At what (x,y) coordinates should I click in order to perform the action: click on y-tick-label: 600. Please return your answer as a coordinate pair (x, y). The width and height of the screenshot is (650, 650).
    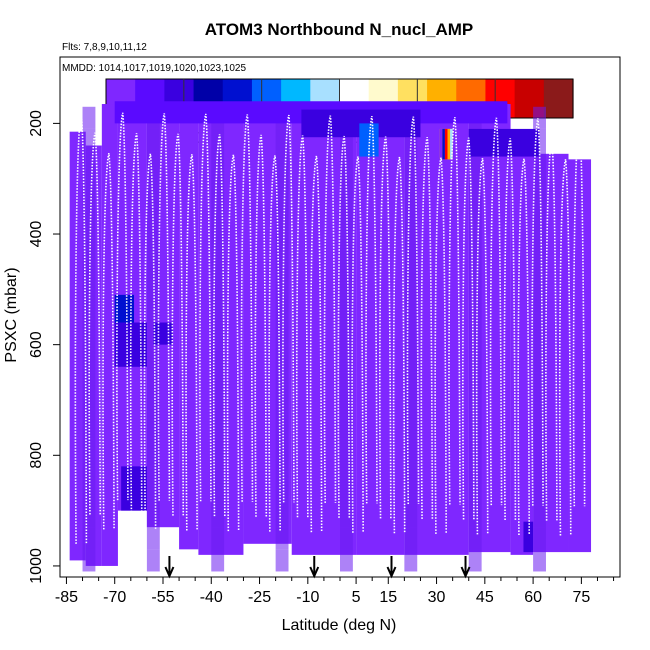
    Looking at the image, I should click on (36, 344).